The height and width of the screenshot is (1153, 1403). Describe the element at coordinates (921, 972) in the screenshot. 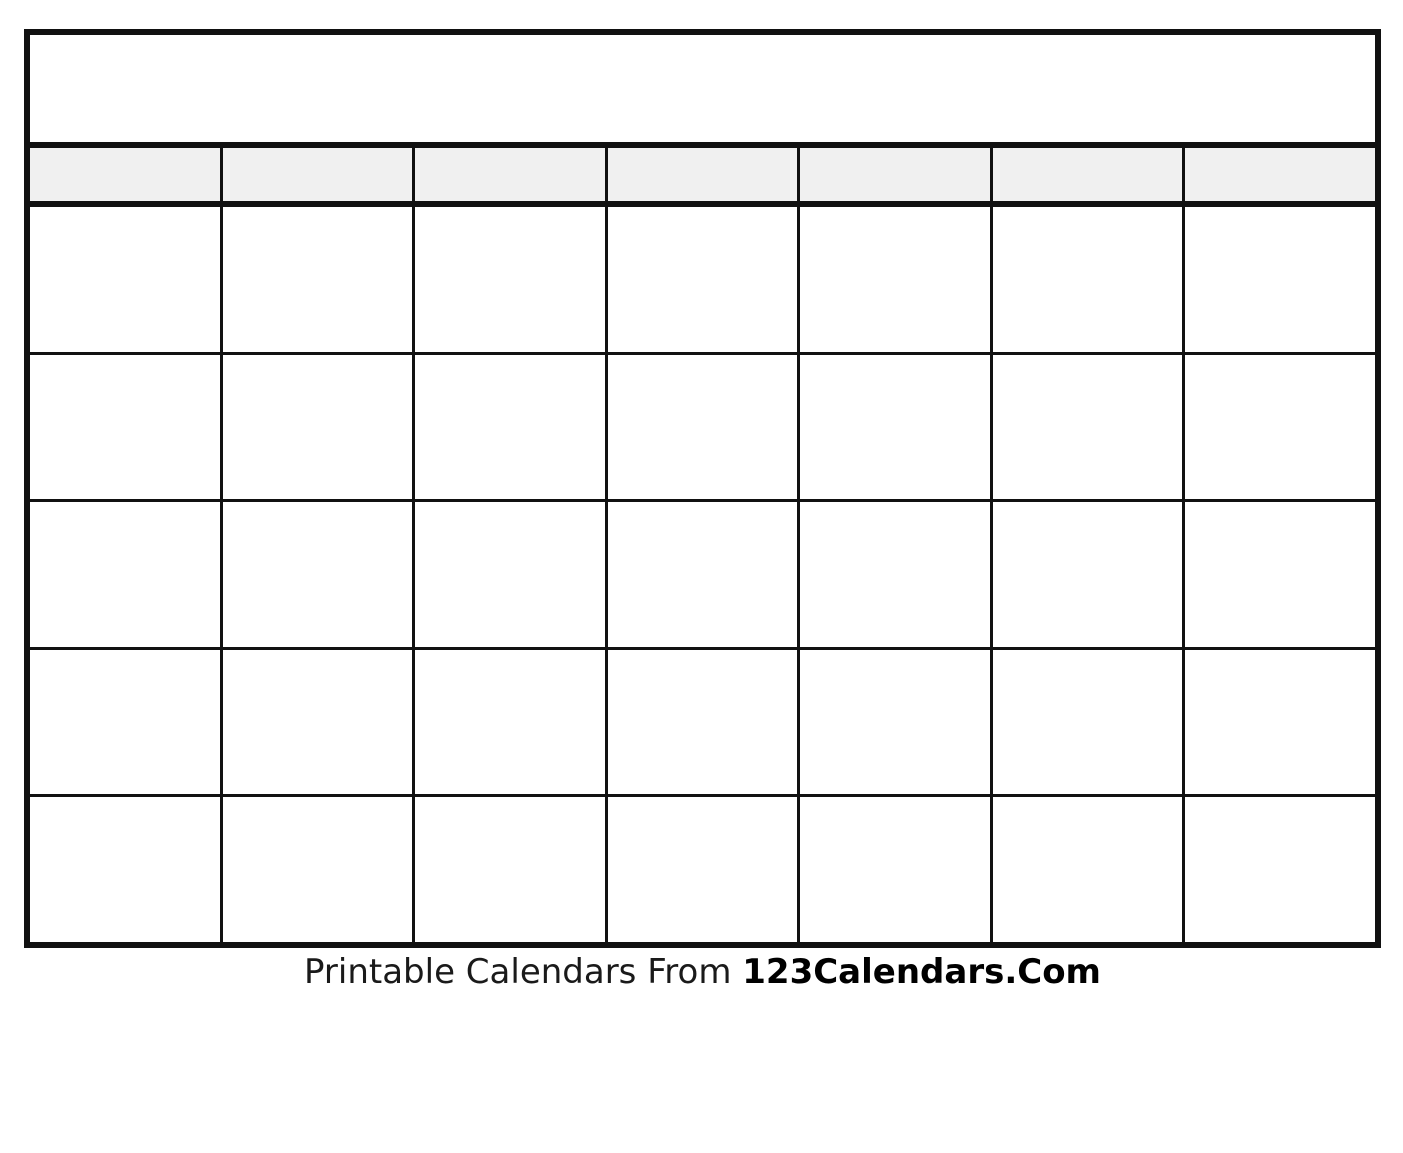

I see `footer-brand-link: 123Calendars.Com` at that location.